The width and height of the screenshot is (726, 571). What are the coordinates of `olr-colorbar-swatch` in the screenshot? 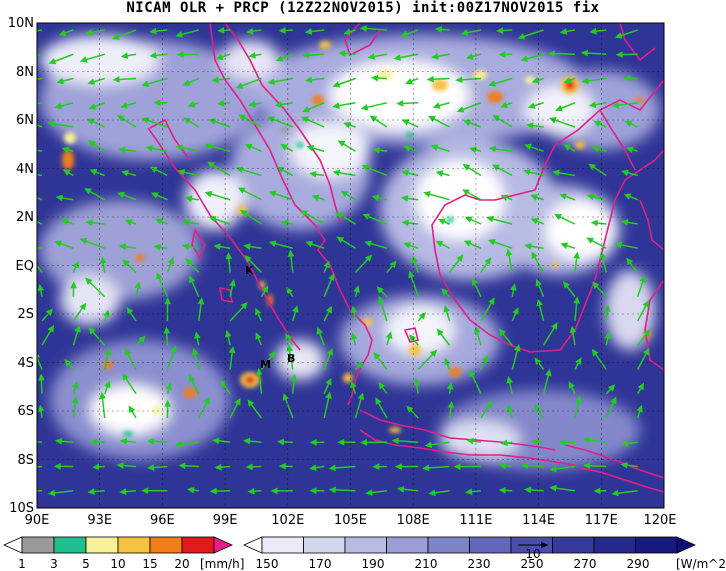 It's located at (614, 545).